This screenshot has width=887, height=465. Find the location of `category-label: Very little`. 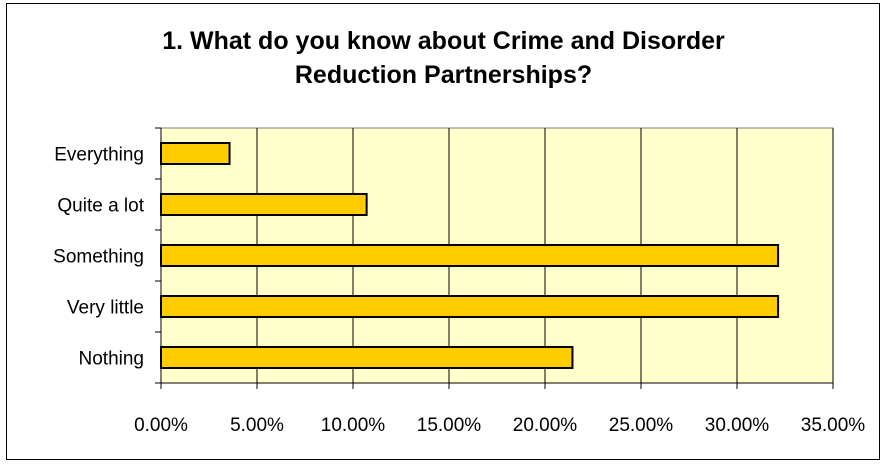

category-label: Very little is located at coordinates (105, 308).